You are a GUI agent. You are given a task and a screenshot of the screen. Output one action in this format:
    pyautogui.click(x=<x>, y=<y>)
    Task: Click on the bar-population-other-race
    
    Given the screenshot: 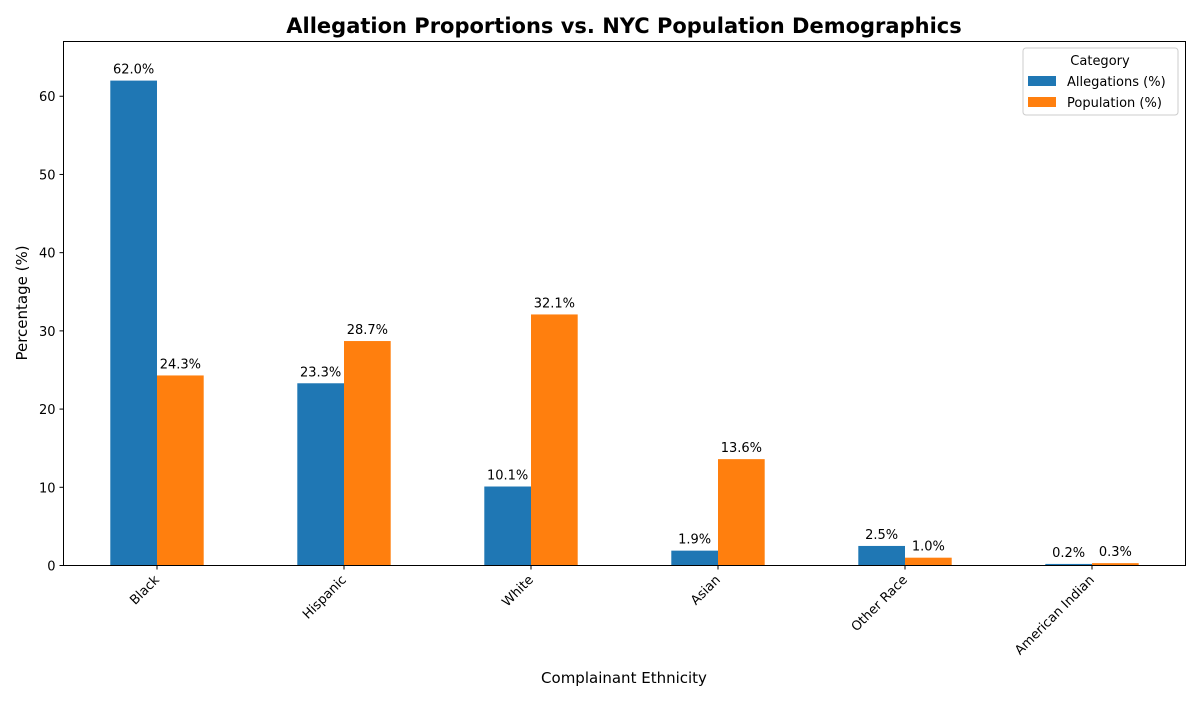 What is the action you would take?
    pyautogui.click(x=928, y=561)
    